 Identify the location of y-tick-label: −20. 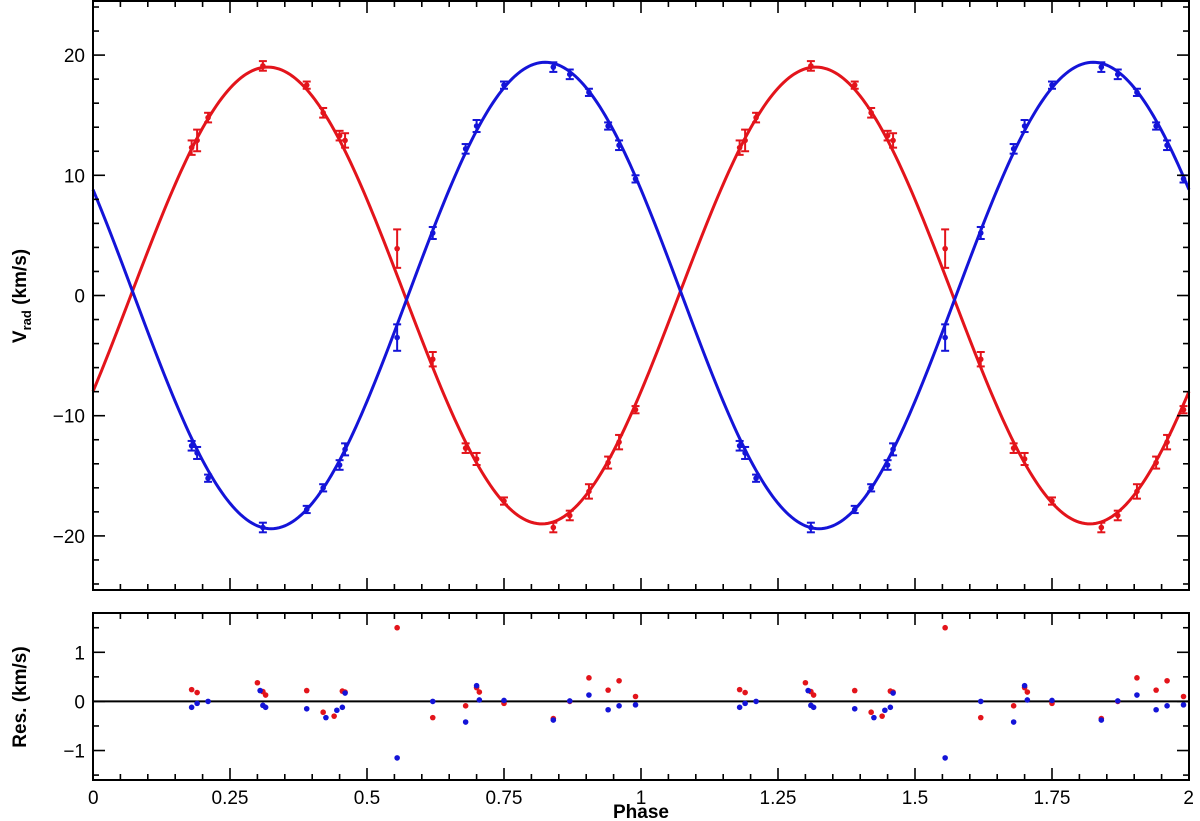
(69, 537).